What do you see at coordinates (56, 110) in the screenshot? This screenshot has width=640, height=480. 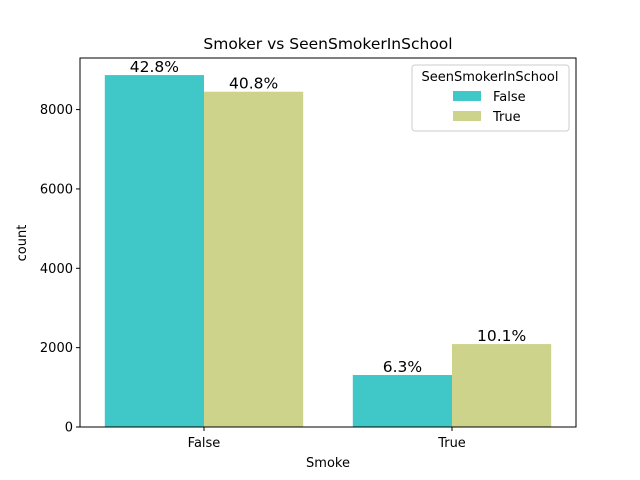 I see `y-tick-label-4: 8000` at bounding box center [56, 110].